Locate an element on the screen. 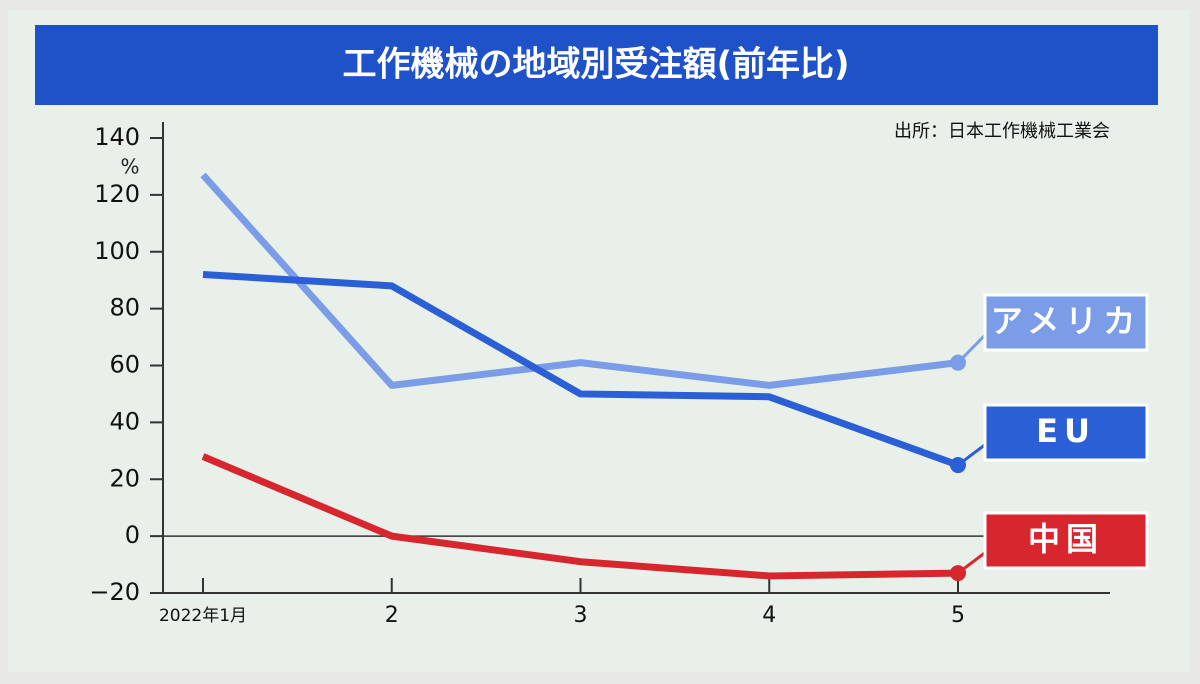 This screenshot has height=684, width=1200. source: 出所：日本工作機械工業会 is located at coordinates (1002, 131).